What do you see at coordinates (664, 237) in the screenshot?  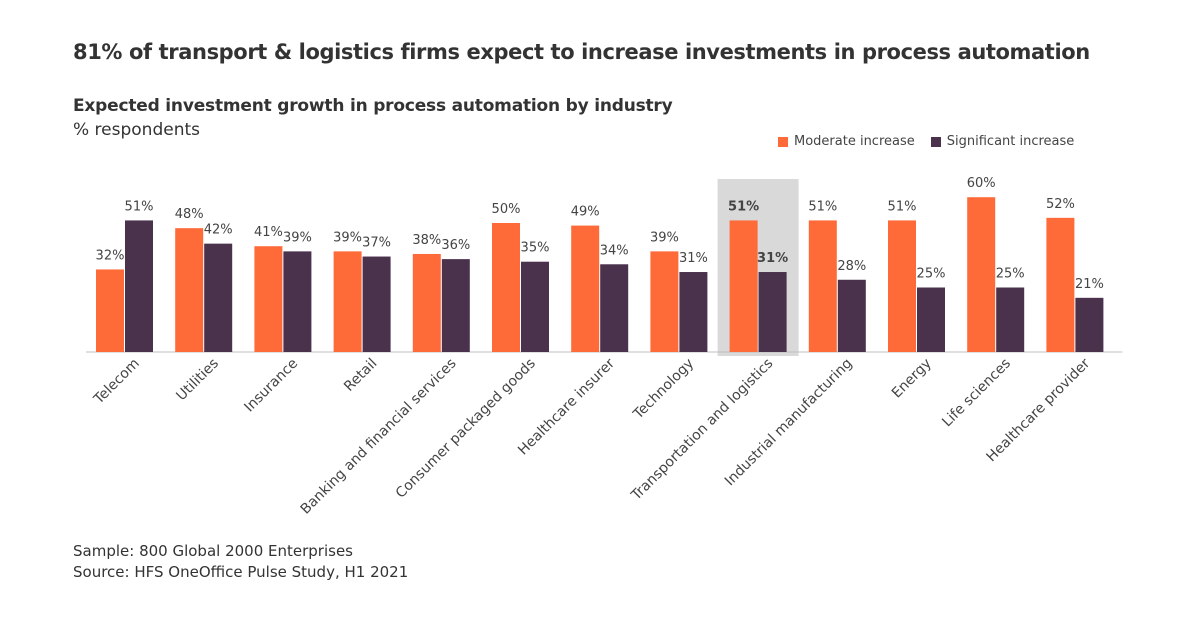 I see `data-label-moderate-technology: 39%` at bounding box center [664, 237].